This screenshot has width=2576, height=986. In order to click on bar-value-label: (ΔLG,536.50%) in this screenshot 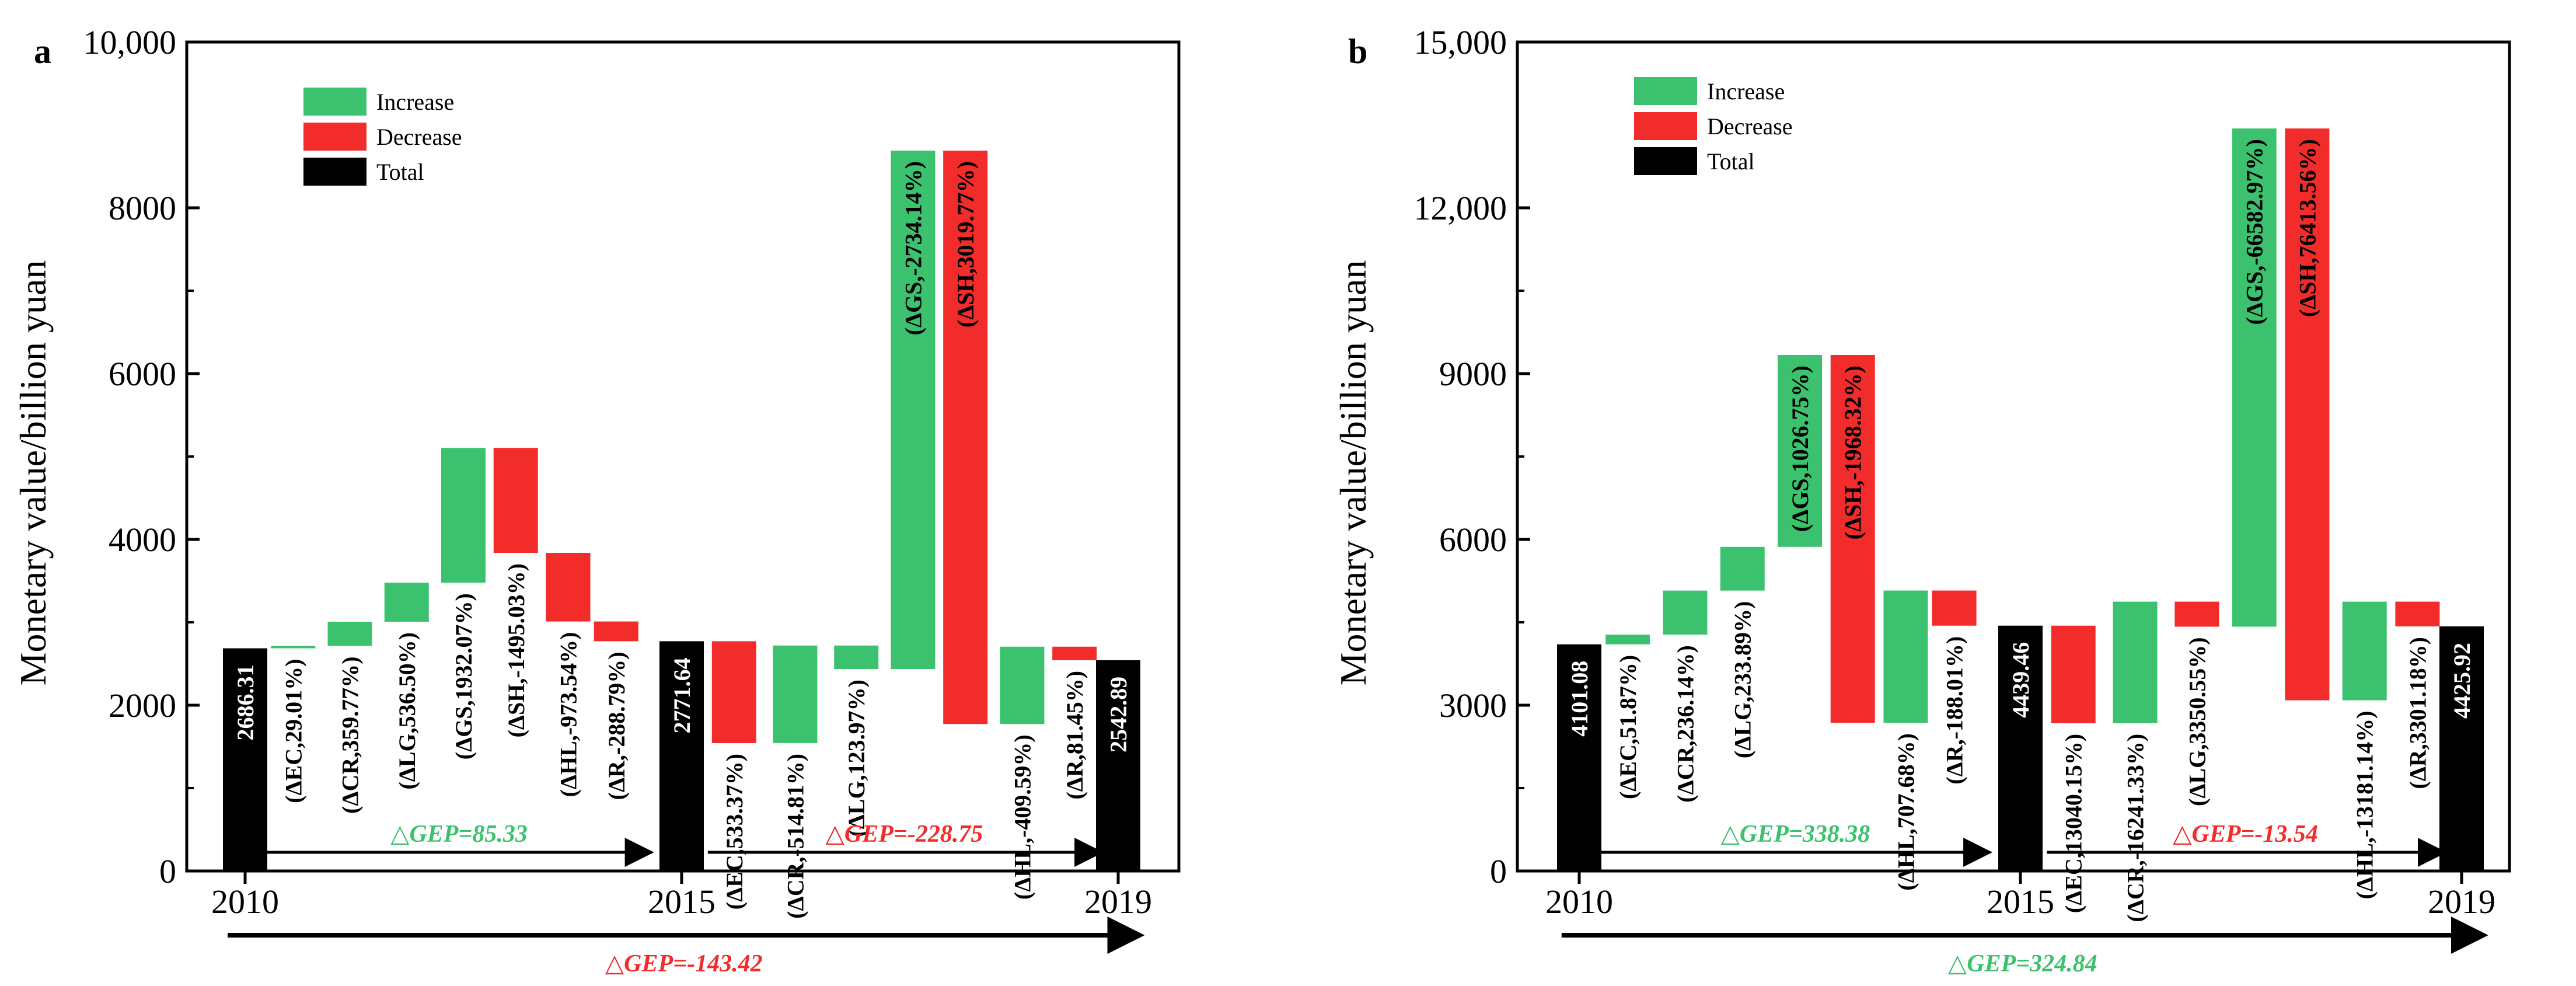, I will do `click(407, 711)`.